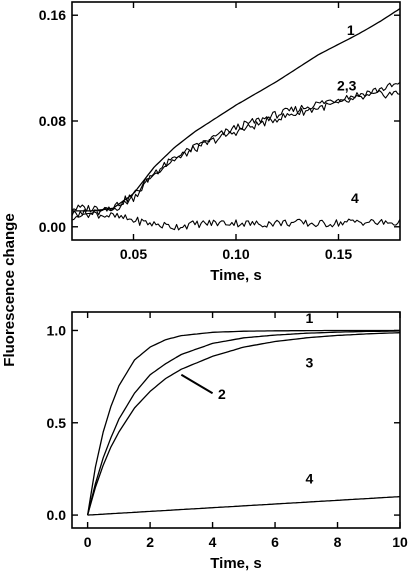 The width and height of the screenshot is (411, 578). Describe the element at coordinates (52, 121) in the screenshot. I see `y-tick-label: 0.08` at that location.